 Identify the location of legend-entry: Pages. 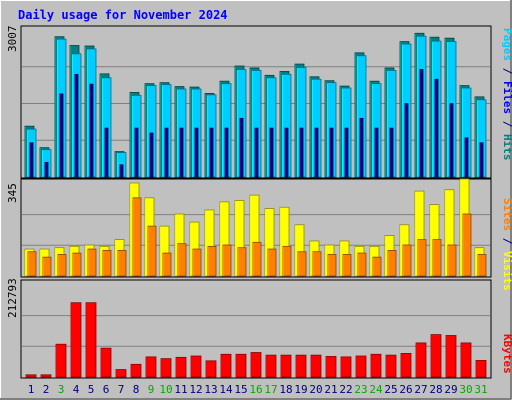
(506, 44).